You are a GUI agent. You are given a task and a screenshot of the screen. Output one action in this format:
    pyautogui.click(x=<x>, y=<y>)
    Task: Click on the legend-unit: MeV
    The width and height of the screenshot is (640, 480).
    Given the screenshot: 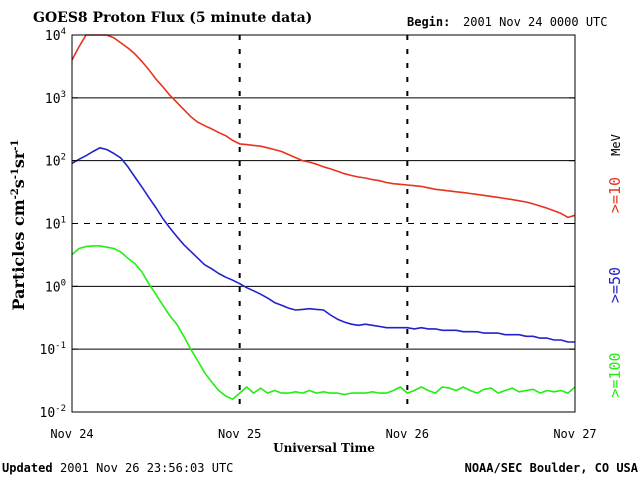 What is the action you would take?
    pyautogui.click(x=616, y=145)
    